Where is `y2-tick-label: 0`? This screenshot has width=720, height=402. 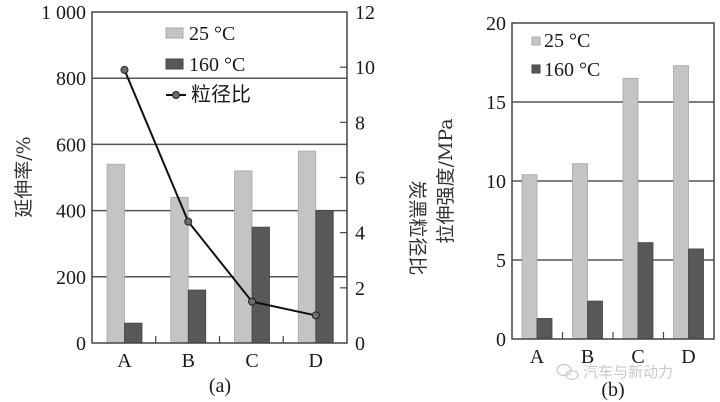
y2-tick-label: 0 is located at coordinates (360, 344).